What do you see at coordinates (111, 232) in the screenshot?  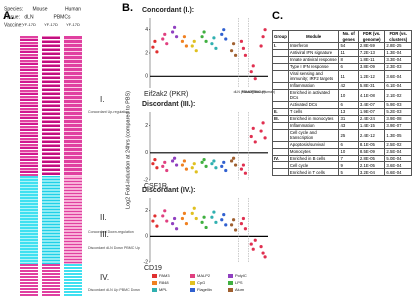 I see `group-label: Concordant Down-regulation` at bounding box center [111, 232].